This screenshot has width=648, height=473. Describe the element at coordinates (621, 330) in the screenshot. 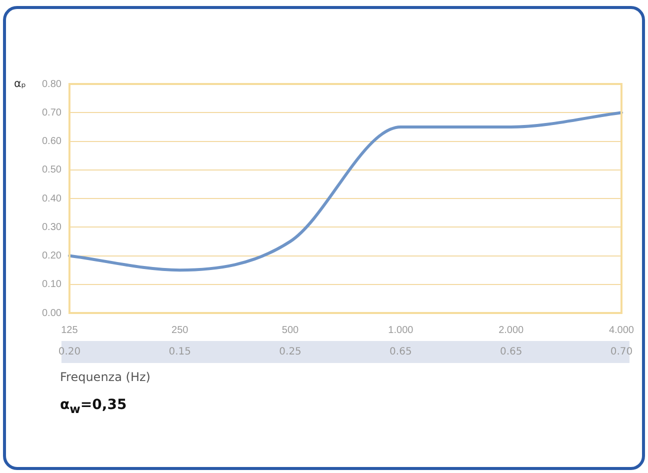

I see `x-tick-label: 4.000` at that location.